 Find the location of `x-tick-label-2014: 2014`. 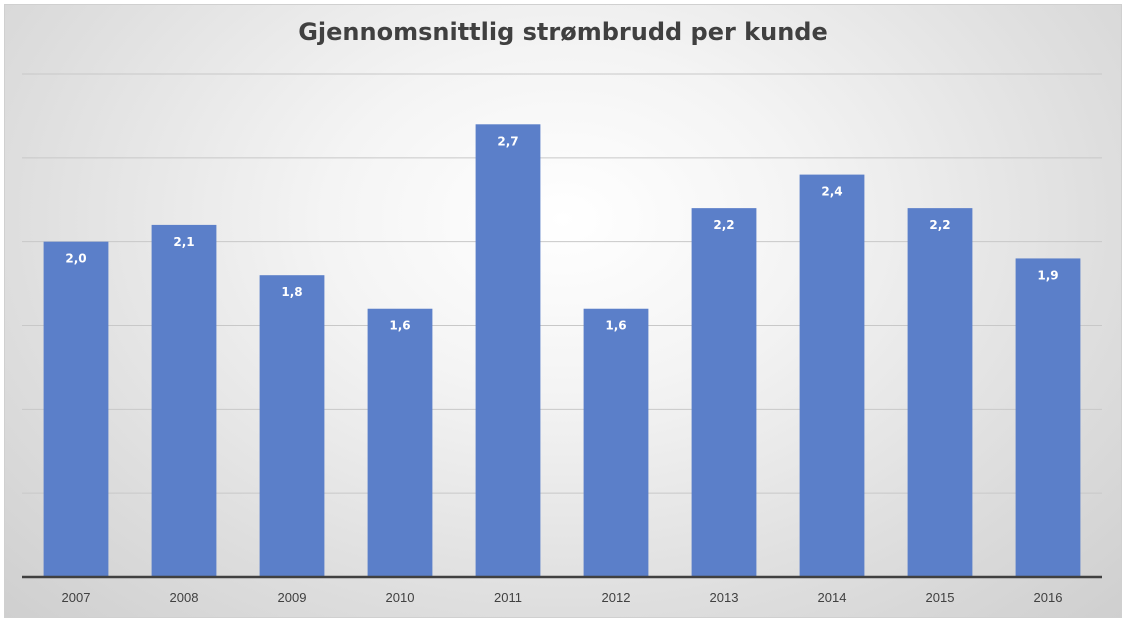

x-tick-label-2014: 2014 is located at coordinates (832, 597).